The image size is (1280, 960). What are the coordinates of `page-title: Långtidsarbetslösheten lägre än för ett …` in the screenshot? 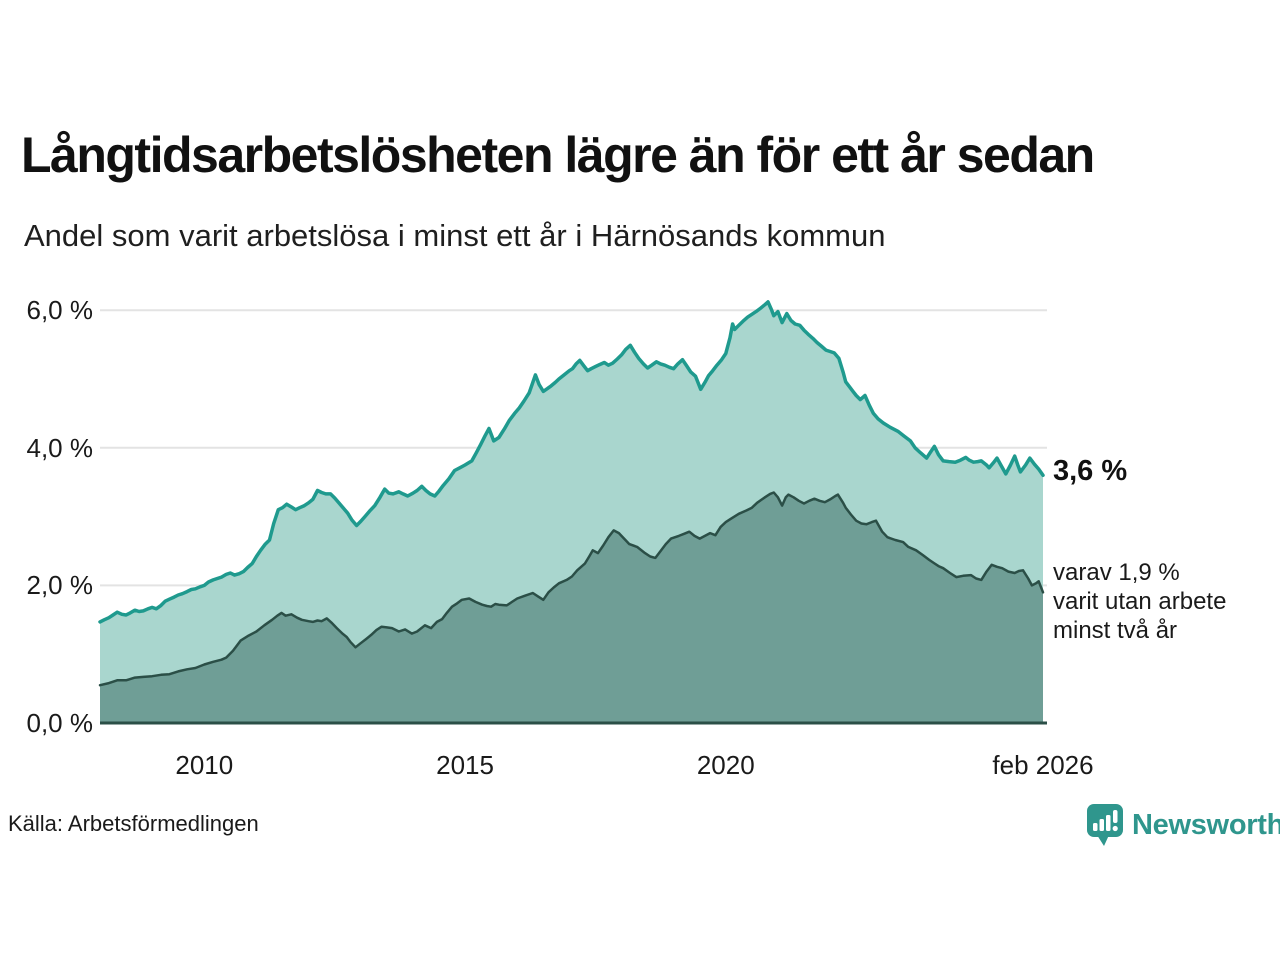 It's located at (558, 155).